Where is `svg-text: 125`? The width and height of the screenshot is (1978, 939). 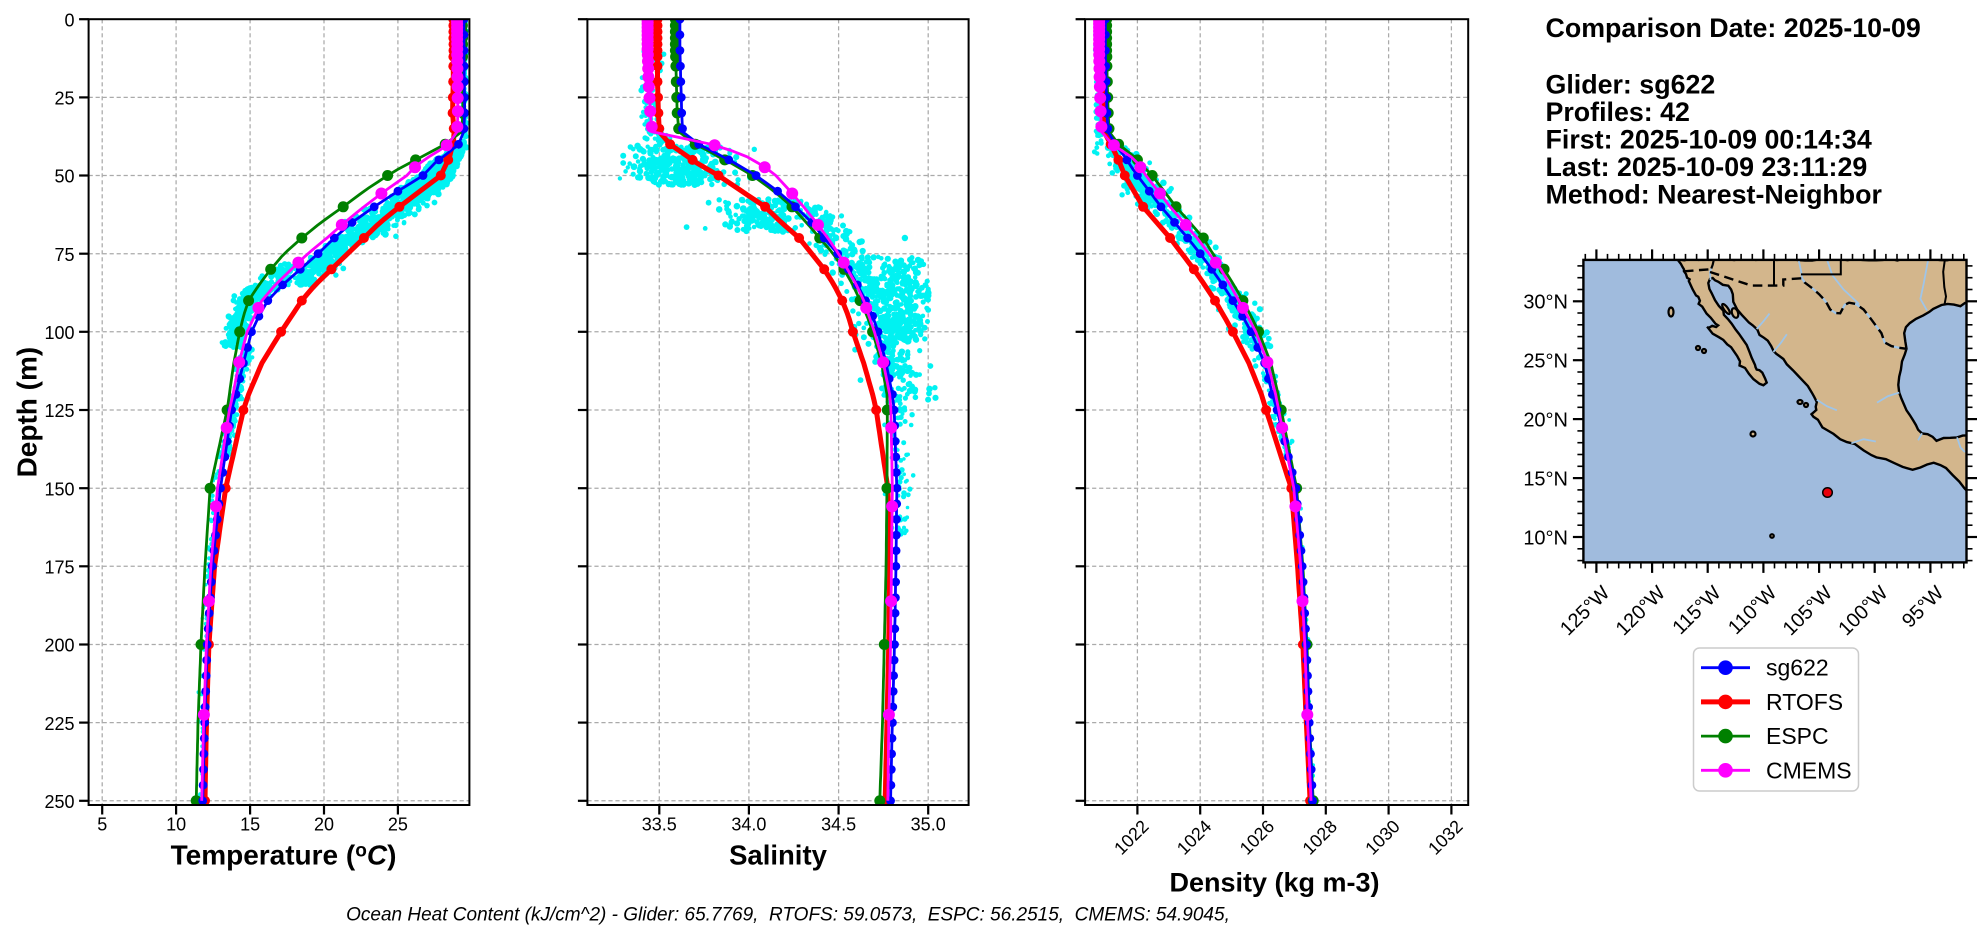 svg-text: 125 is located at coordinates (59, 411).